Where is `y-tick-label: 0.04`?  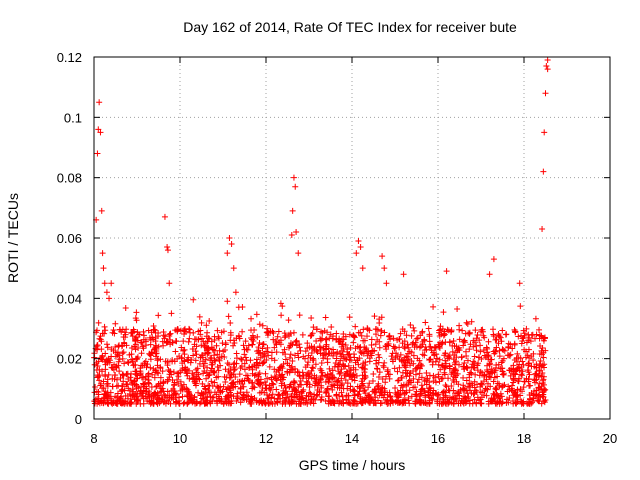
y-tick-label: 0.04 is located at coordinates (69, 298).